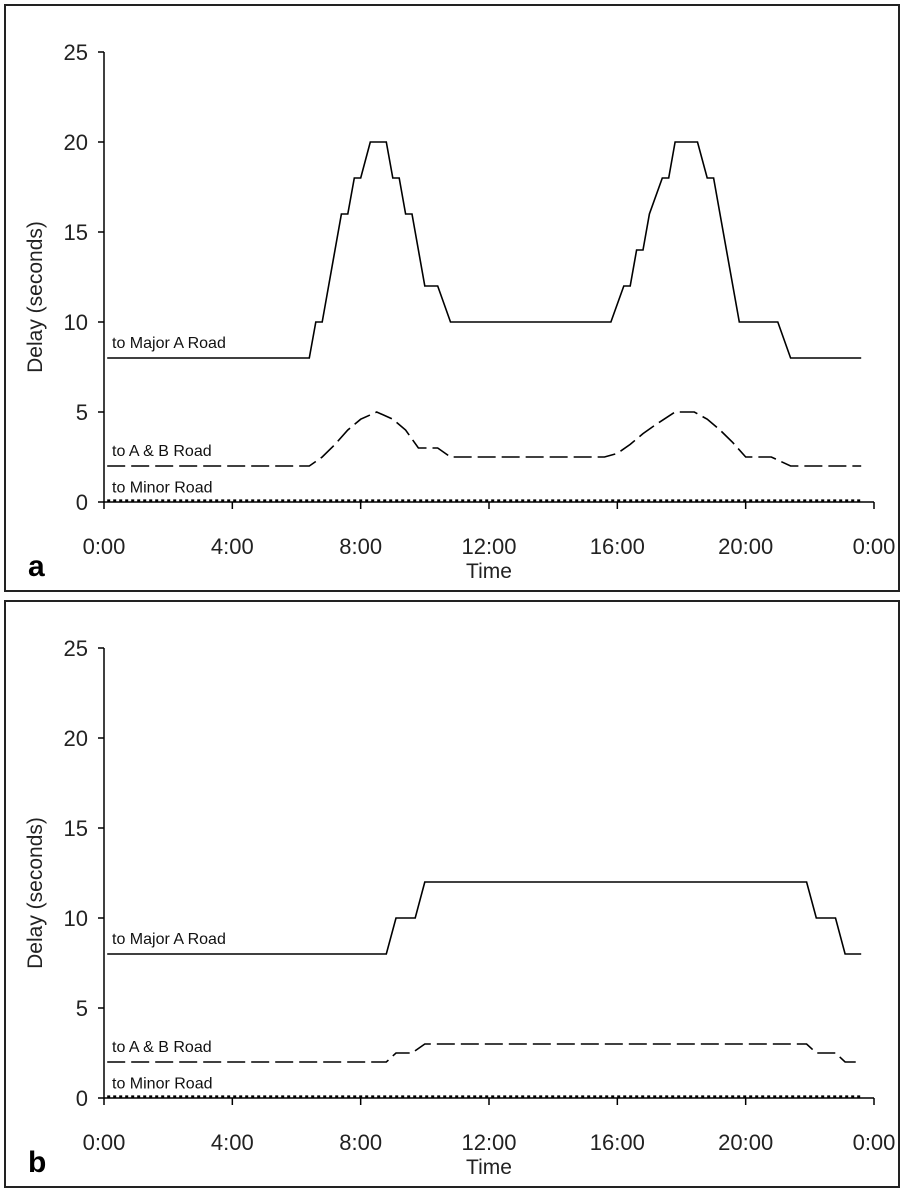  What do you see at coordinates (37, 1162) in the screenshot?
I see `panel-label: b` at bounding box center [37, 1162].